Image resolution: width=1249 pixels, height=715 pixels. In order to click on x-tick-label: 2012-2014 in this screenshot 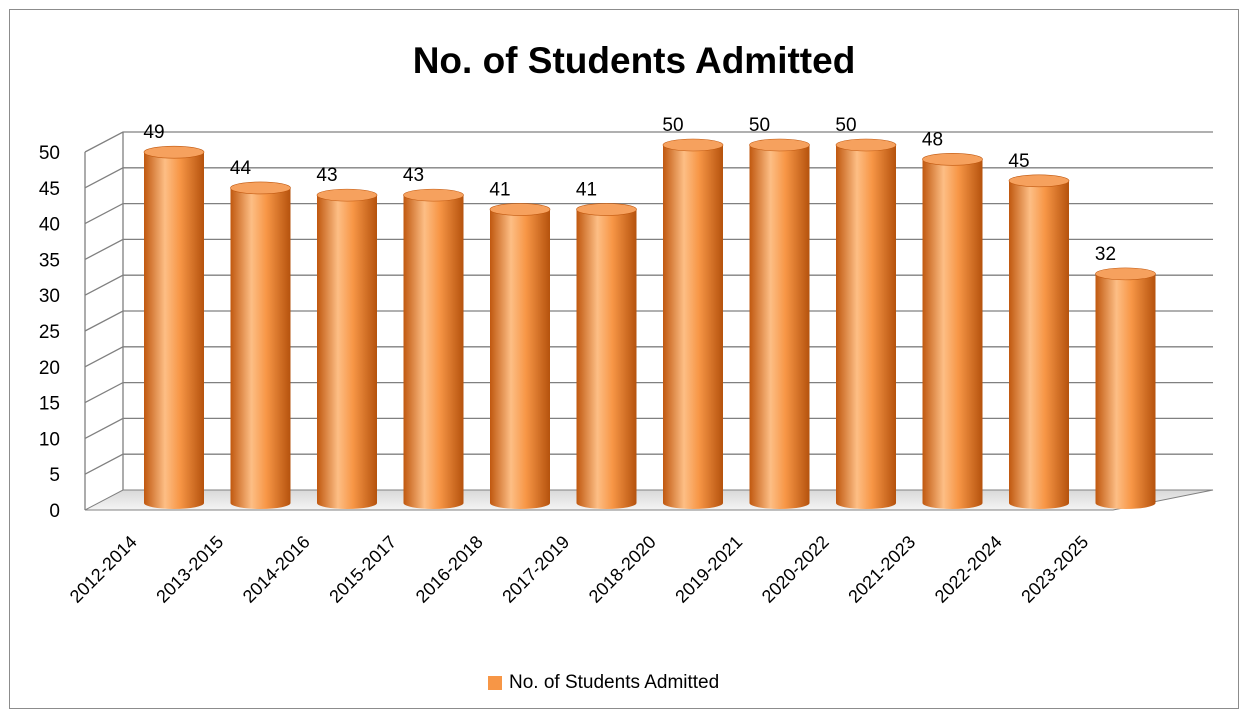, I will do `click(103, 569)`.